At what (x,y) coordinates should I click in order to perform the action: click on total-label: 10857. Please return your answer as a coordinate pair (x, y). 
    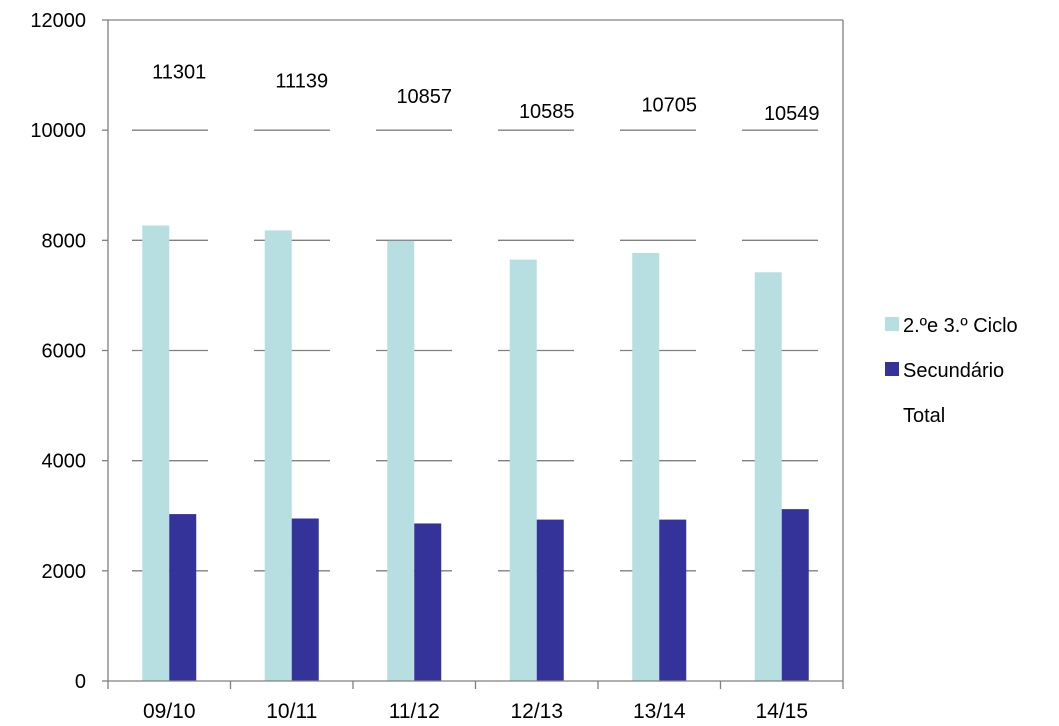
    Looking at the image, I should click on (424, 97).